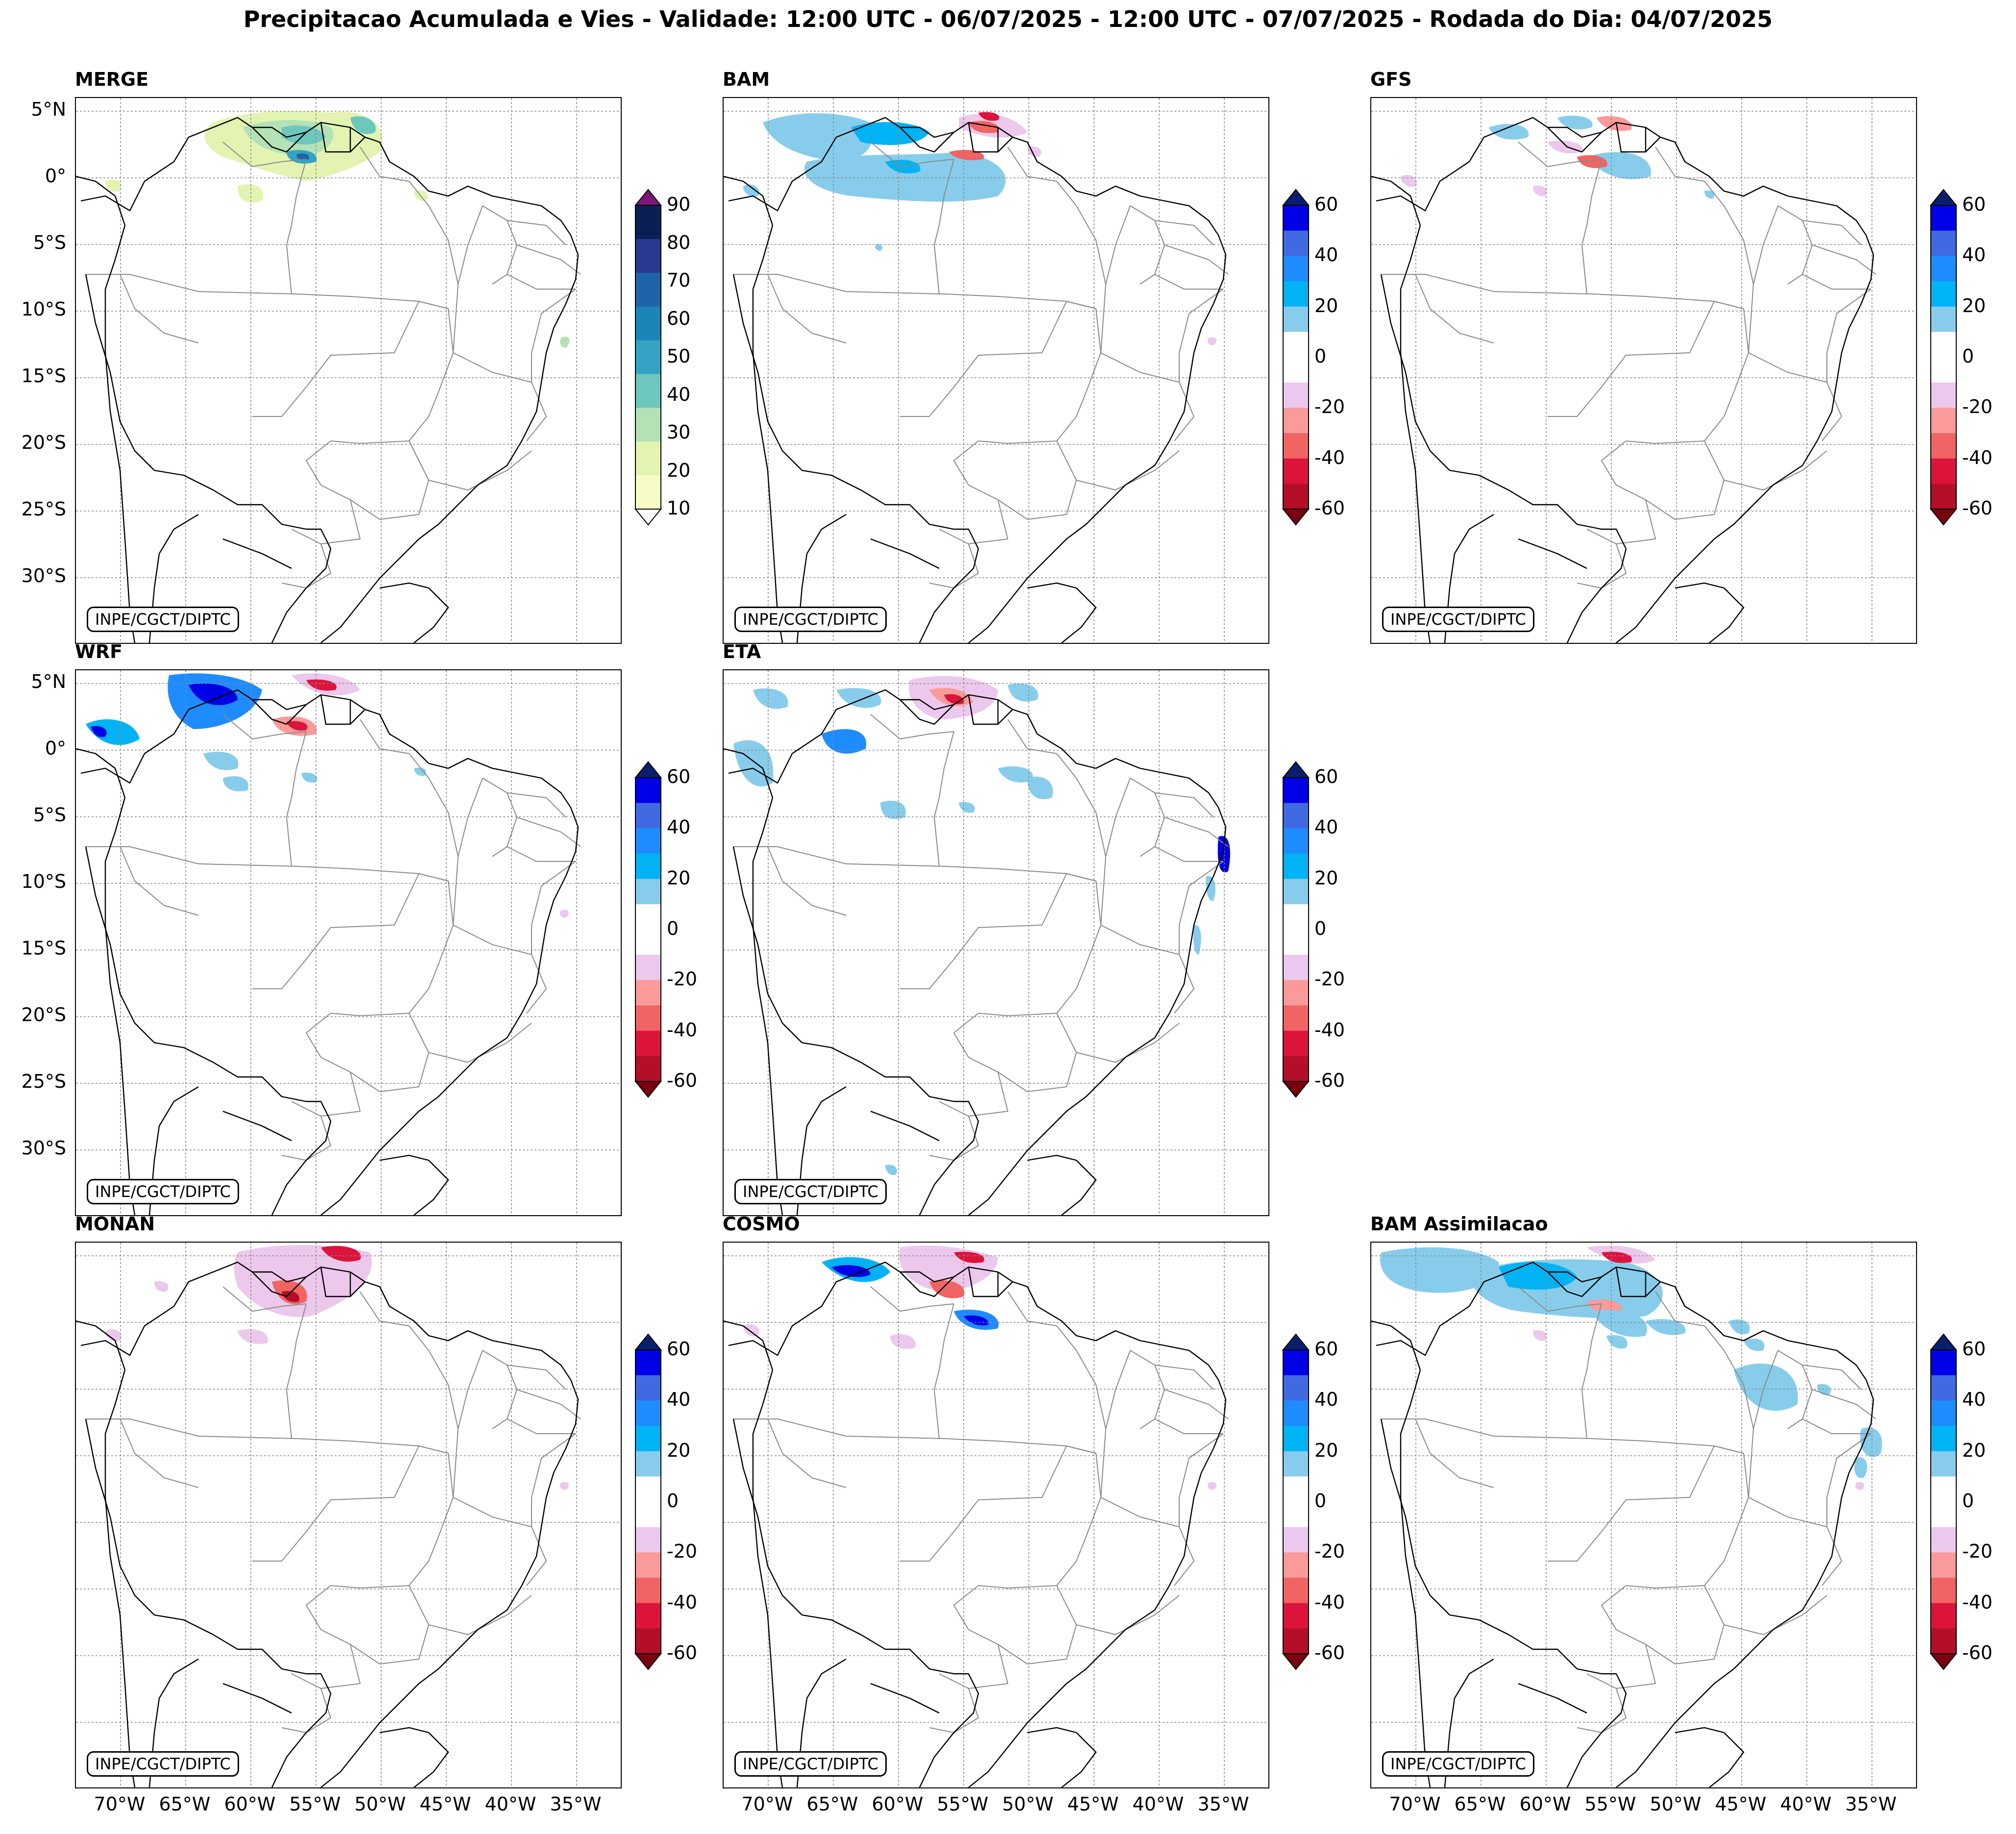 The width and height of the screenshot is (2016, 1834). Describe the element at coordinates (99, 652) in the screenshot. I see `panel-title-wrf: WRF` at that location.